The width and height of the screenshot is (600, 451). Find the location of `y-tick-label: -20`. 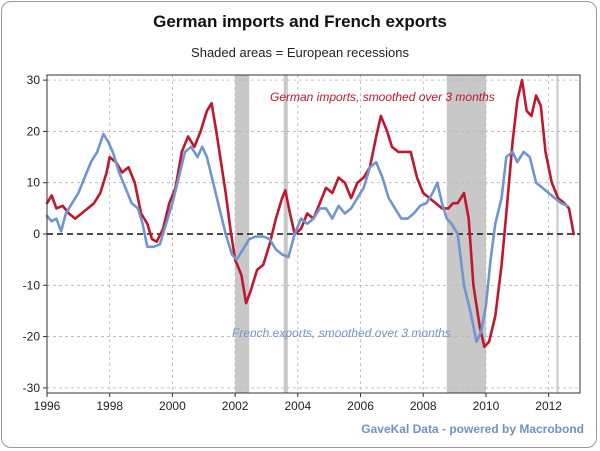

y-tick-label: -20 is located at coordinates (32, 337).